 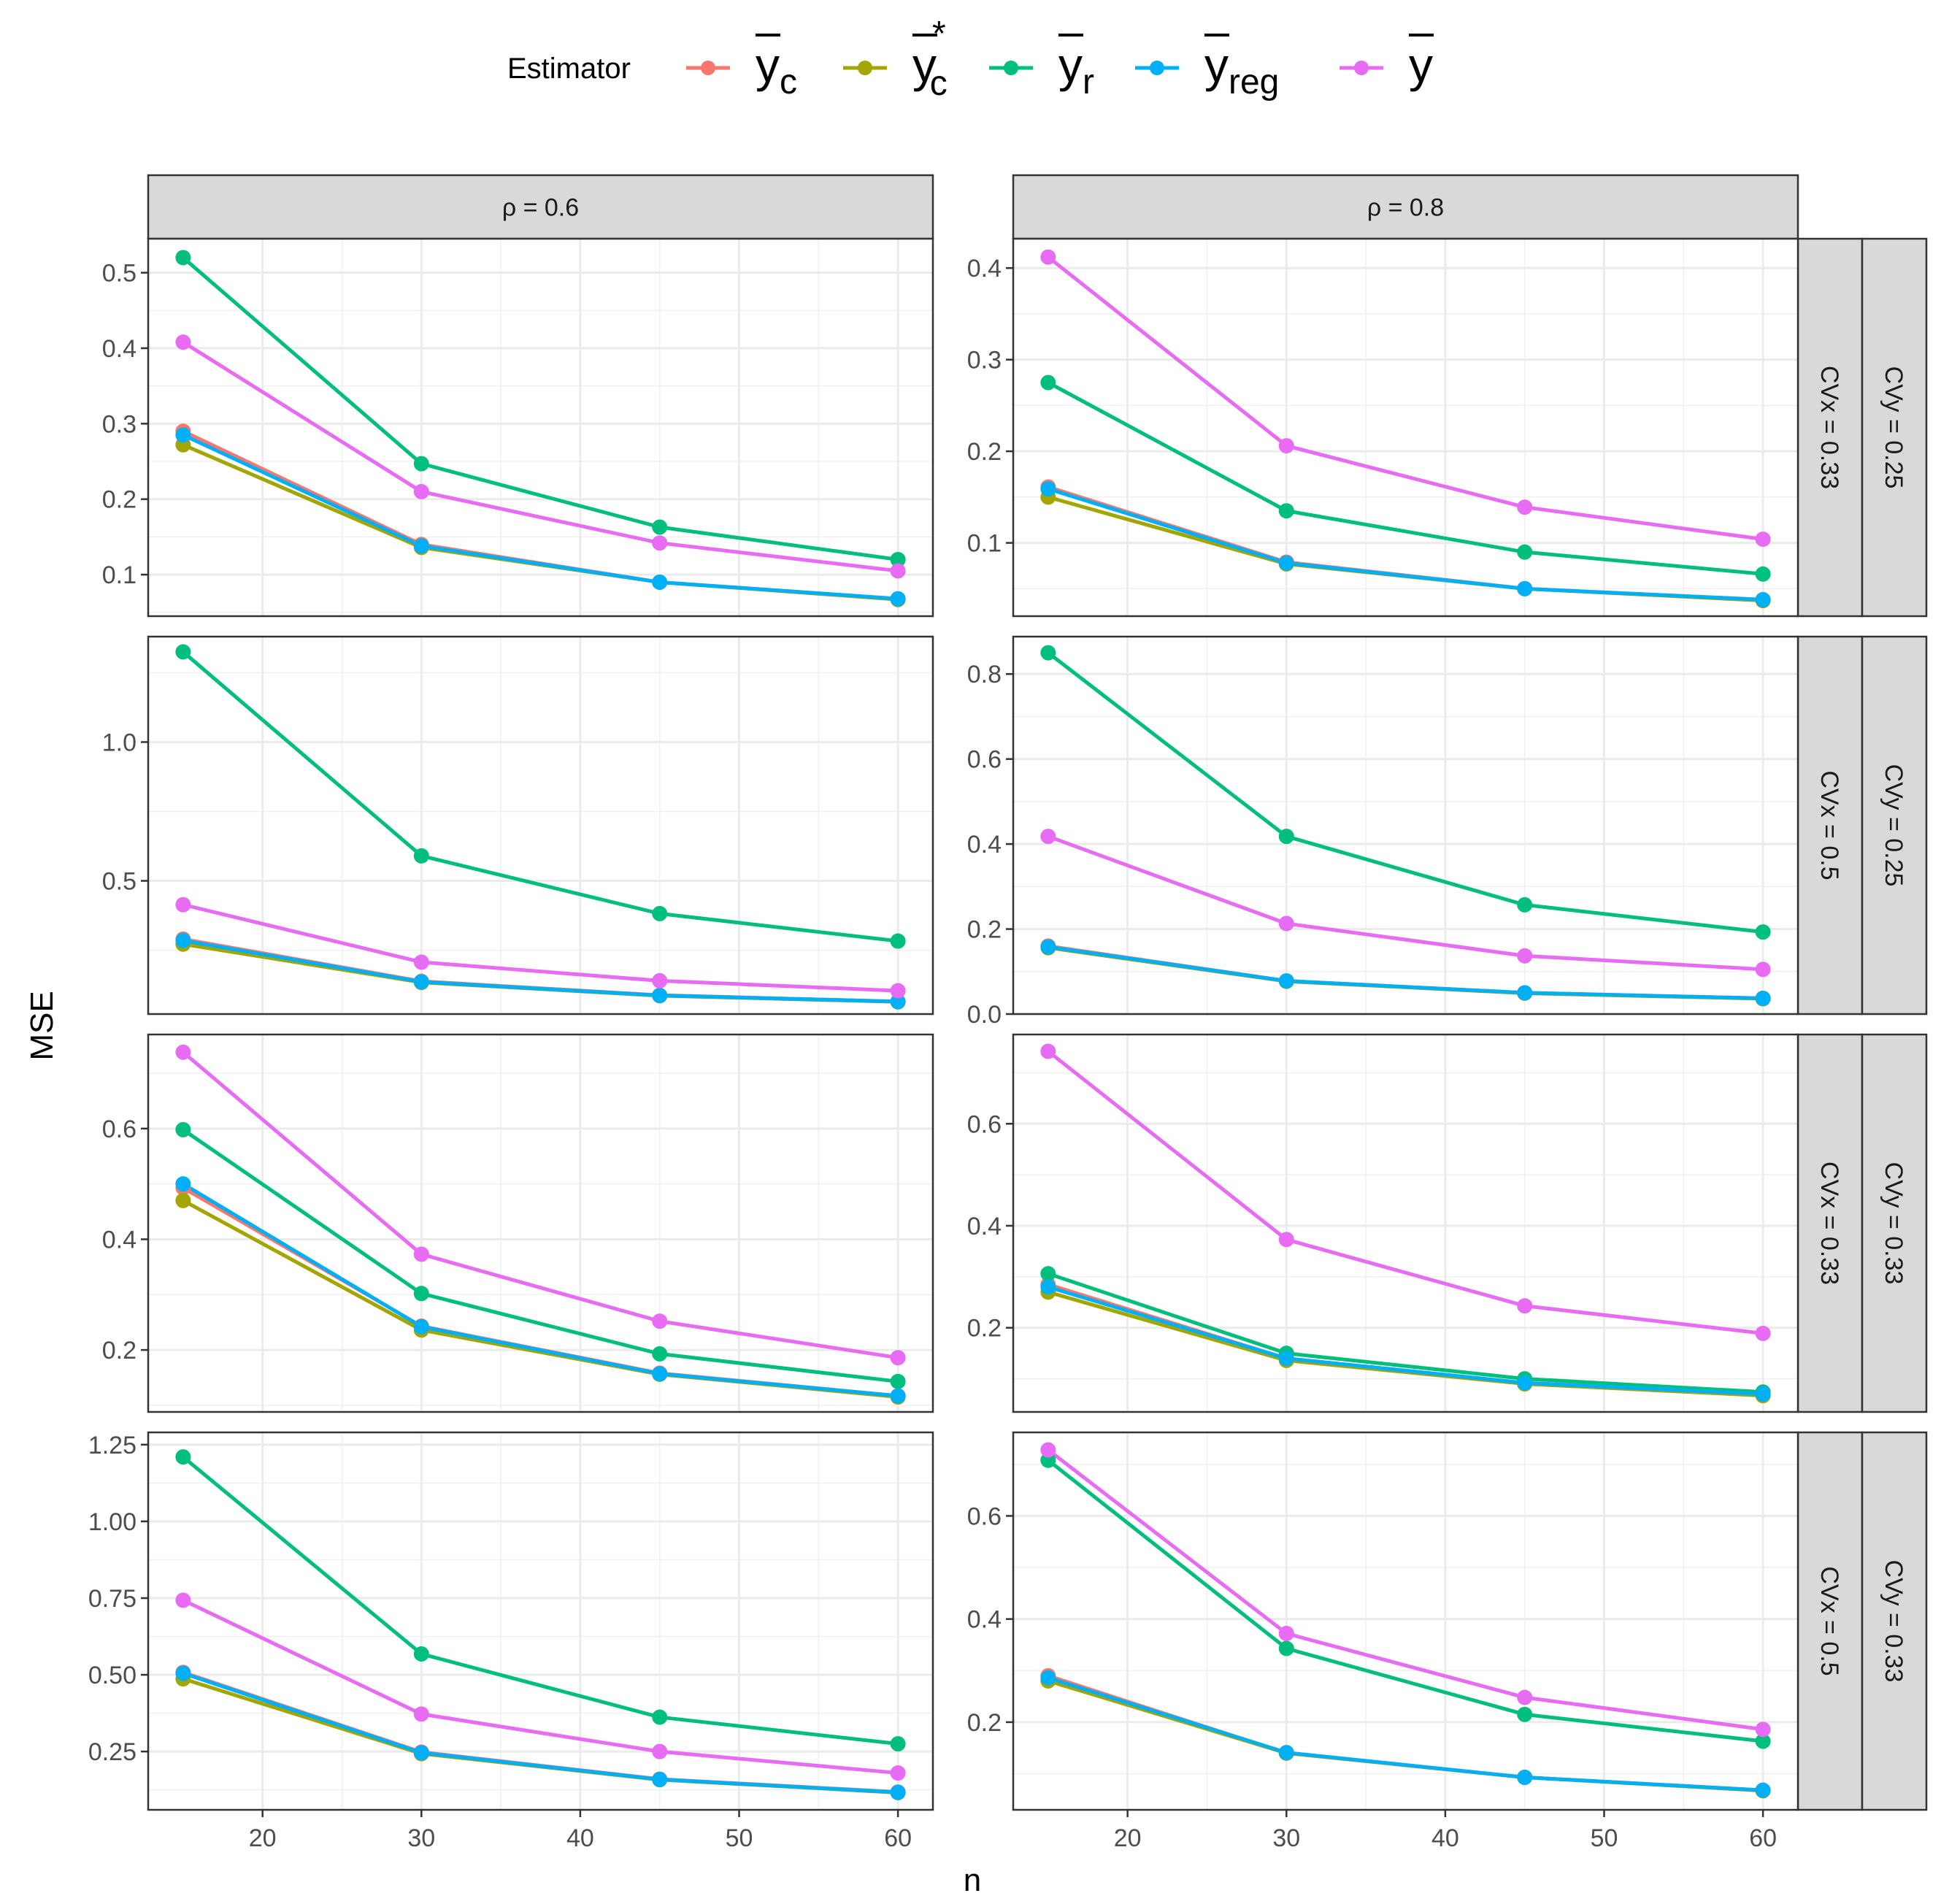 What do you see at coordinates (741, 67) in the screenshot?
I see `legend-item-yc: yc` at bounding box center [741, 67].